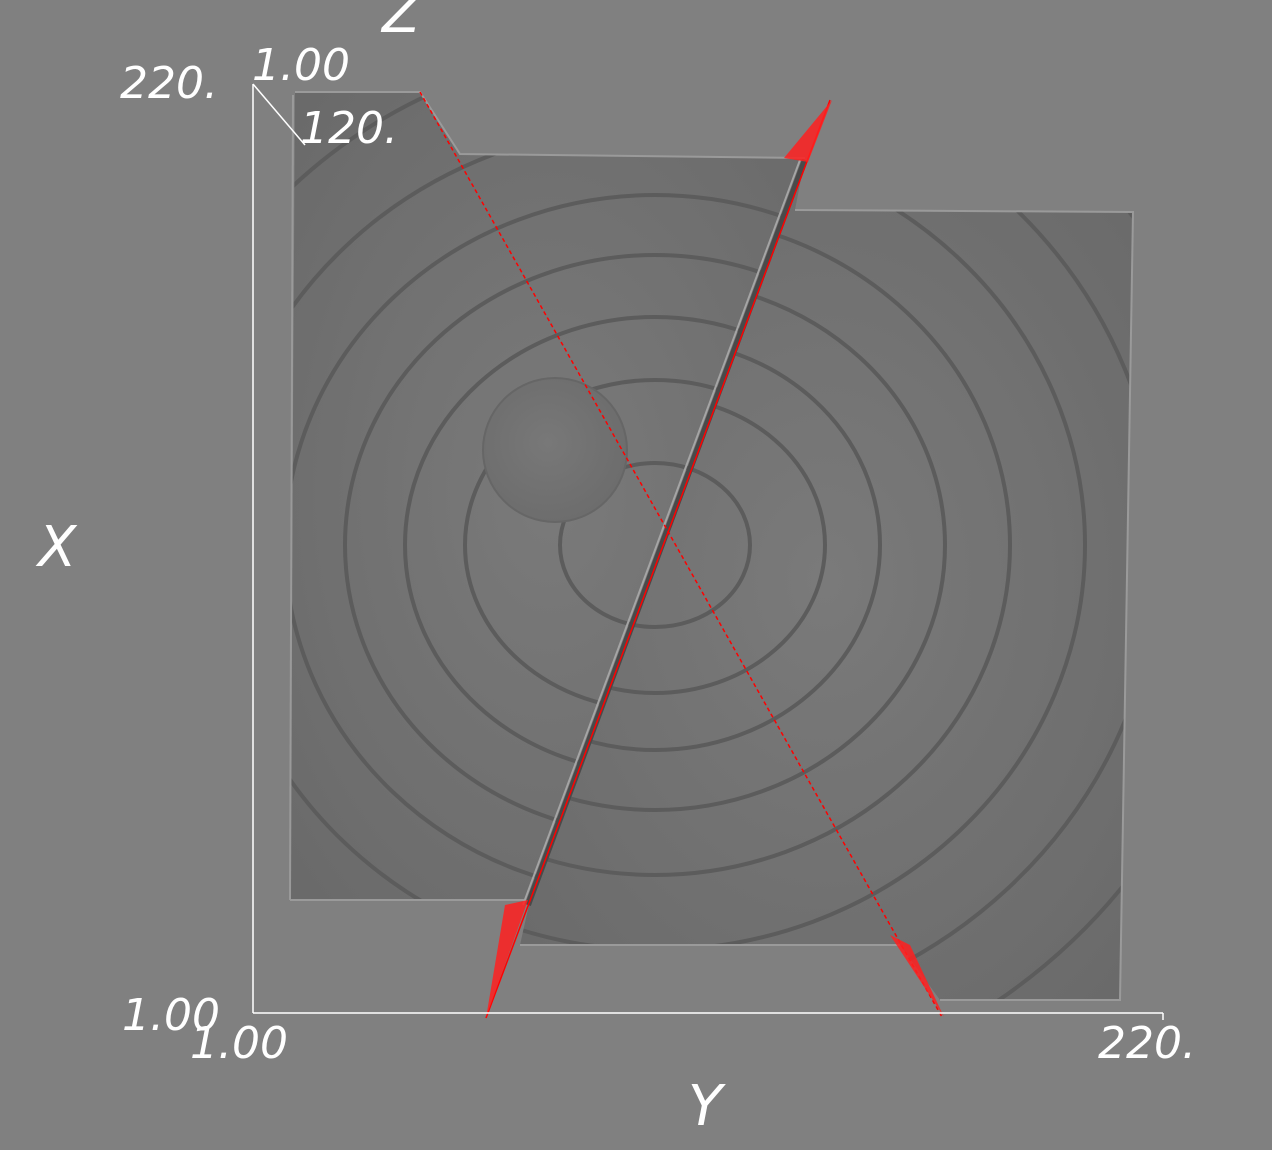 The width and height of the screenshot is (1272, 1150). What do you see at coordinates (917, 976) in the screenshot?
I see `red-wedge-bottom-right` at bounding box center [917, 976].